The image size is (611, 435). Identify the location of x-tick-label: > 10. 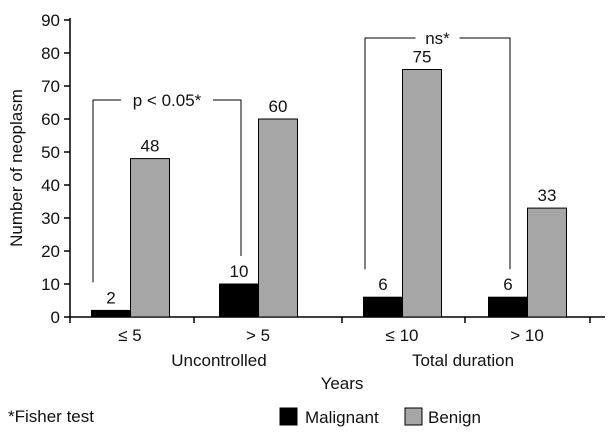
(527, 335).